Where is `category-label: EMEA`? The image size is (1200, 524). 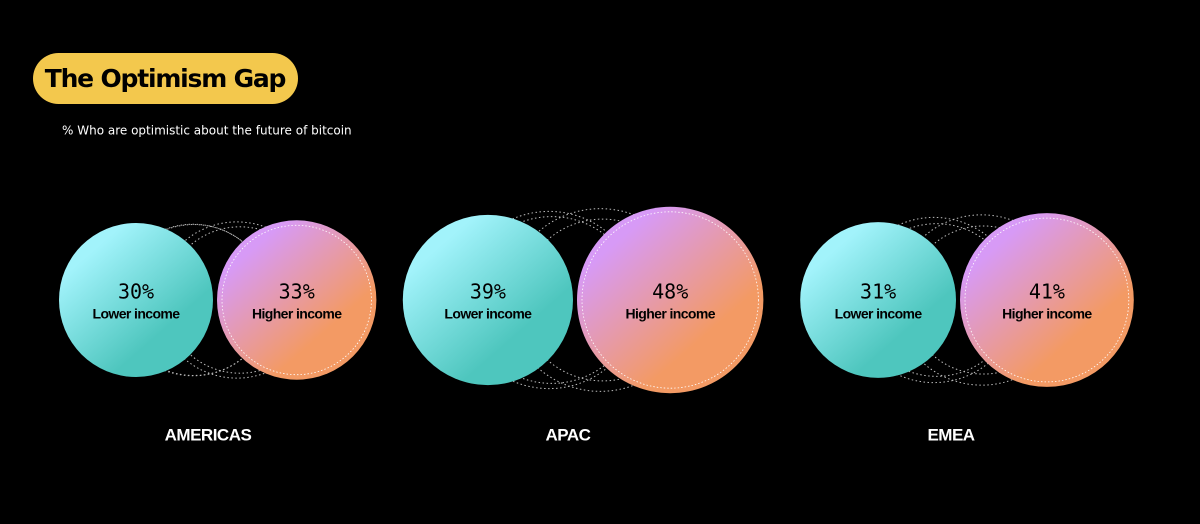 category-label: EMEA is located at coordinates (950, 434).